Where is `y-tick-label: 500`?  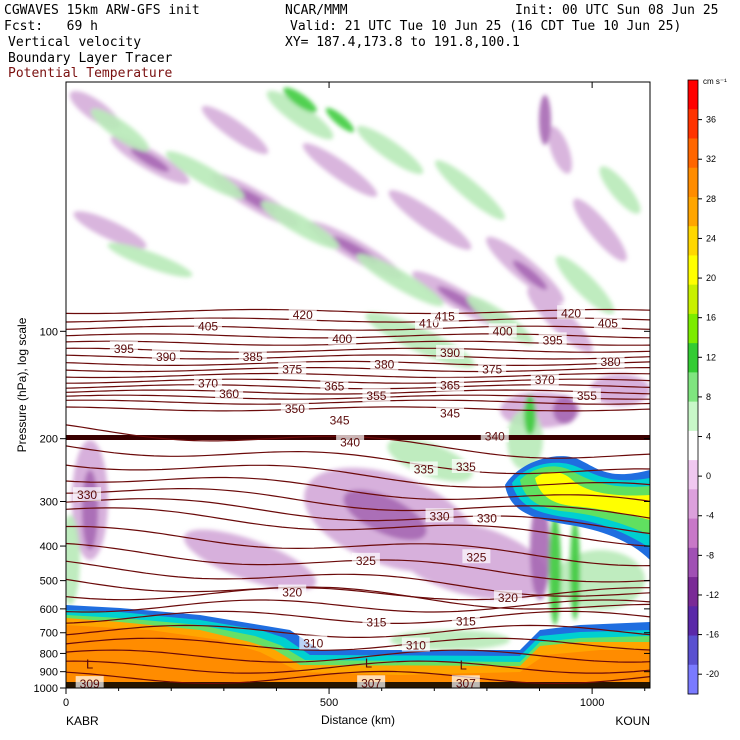
y-tick-label: 500 is located at coordinates (49, 582).